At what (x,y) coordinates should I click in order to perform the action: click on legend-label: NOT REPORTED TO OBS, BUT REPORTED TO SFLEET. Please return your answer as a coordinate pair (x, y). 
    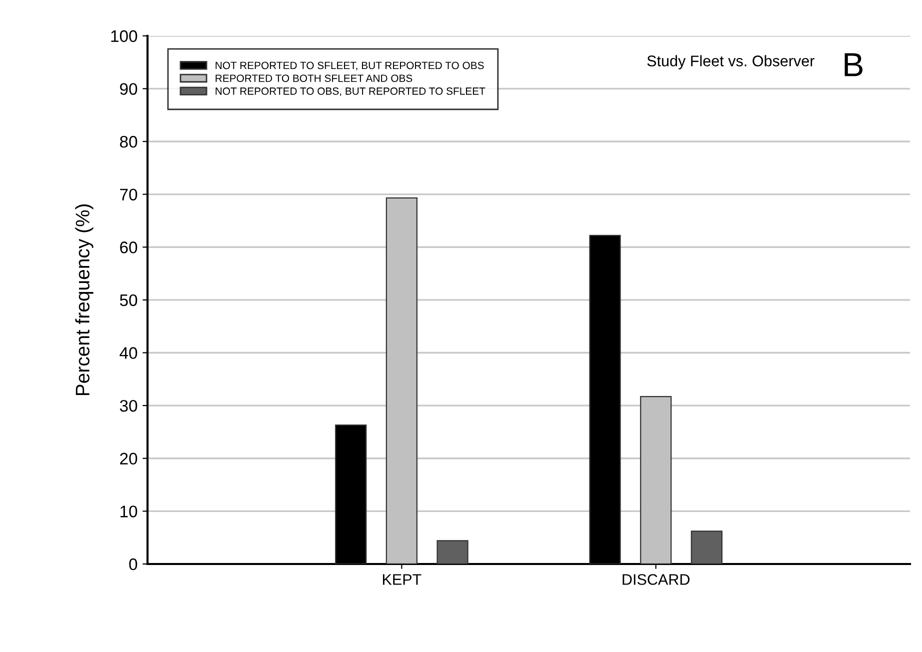
    Looking at the image, I should click on (351, 91).